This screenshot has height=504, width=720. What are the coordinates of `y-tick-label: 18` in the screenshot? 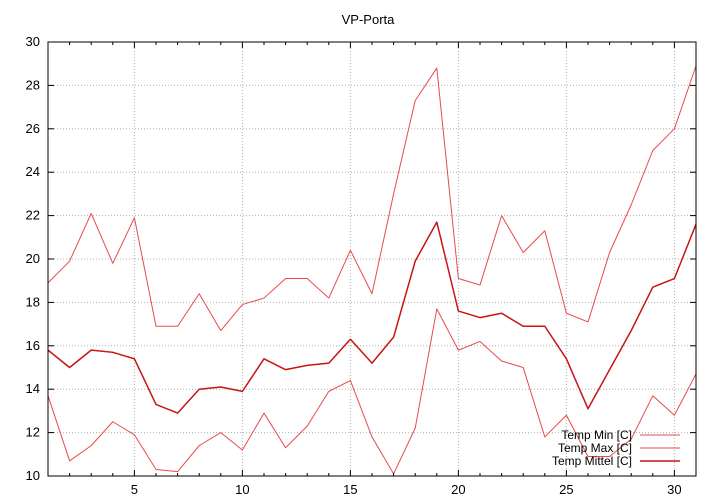 It's located at (33, 301).